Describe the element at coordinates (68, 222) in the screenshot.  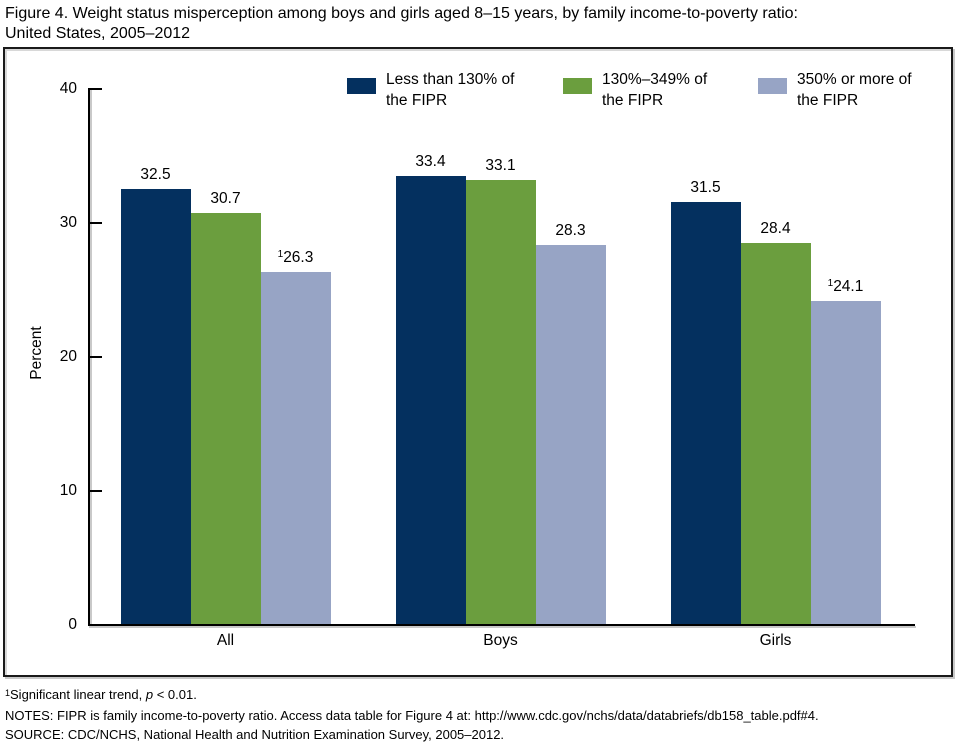
I see `y-tick-label-30: 30` at that location.